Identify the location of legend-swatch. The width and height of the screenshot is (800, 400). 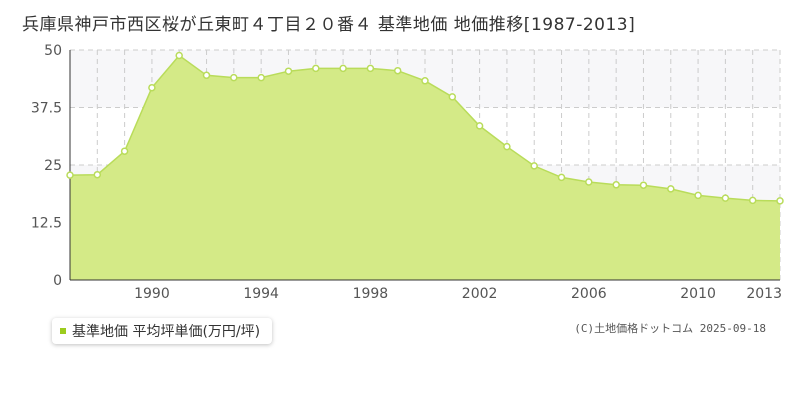
(63, 331).